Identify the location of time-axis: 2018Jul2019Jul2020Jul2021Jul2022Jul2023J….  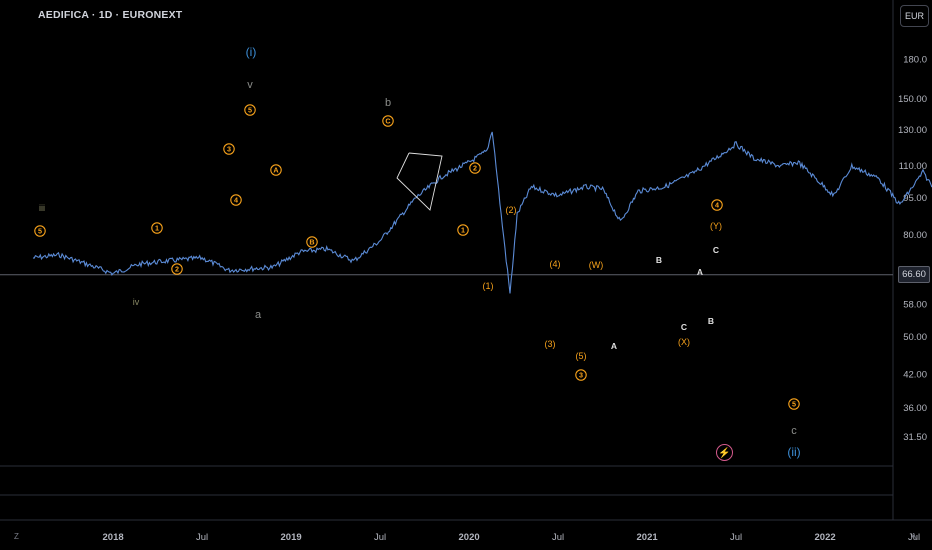
(517, 537).